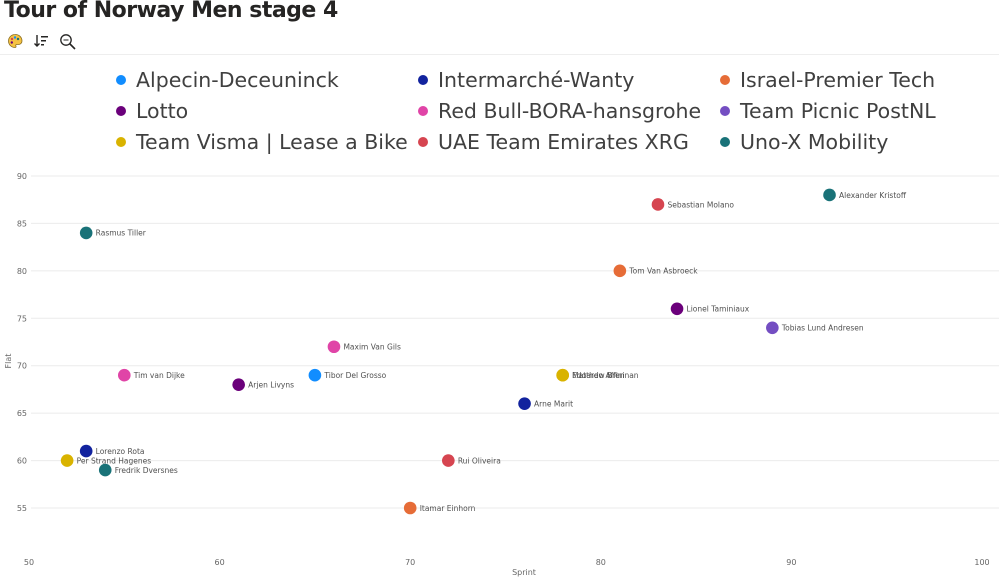  I want to click on legend-label: Uno-X Mobility, so click(814, 141).